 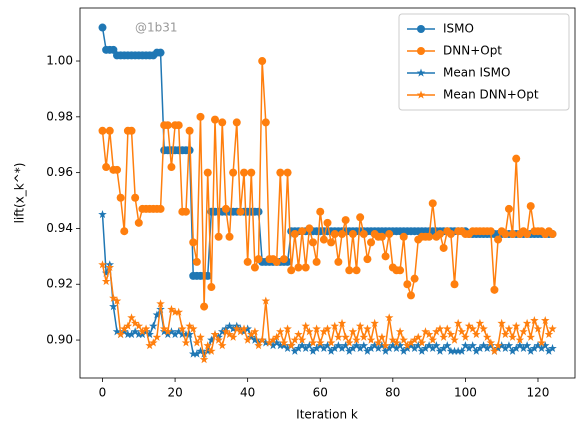 I want to click on legend-box, so click(x=484, y=62).